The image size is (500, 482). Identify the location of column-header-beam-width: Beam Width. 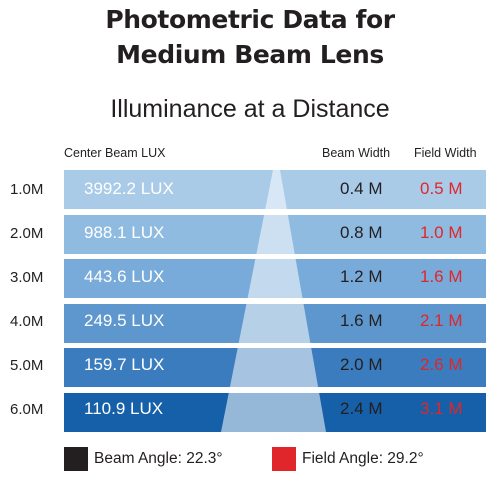
(356, 153).